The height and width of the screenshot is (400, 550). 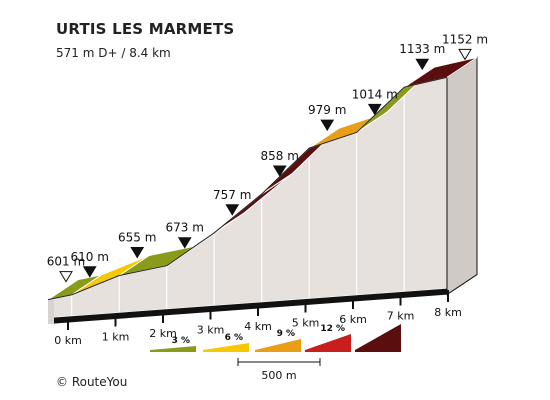 I want to click on elevation-label: 673 m, so click(x=185, y=228).